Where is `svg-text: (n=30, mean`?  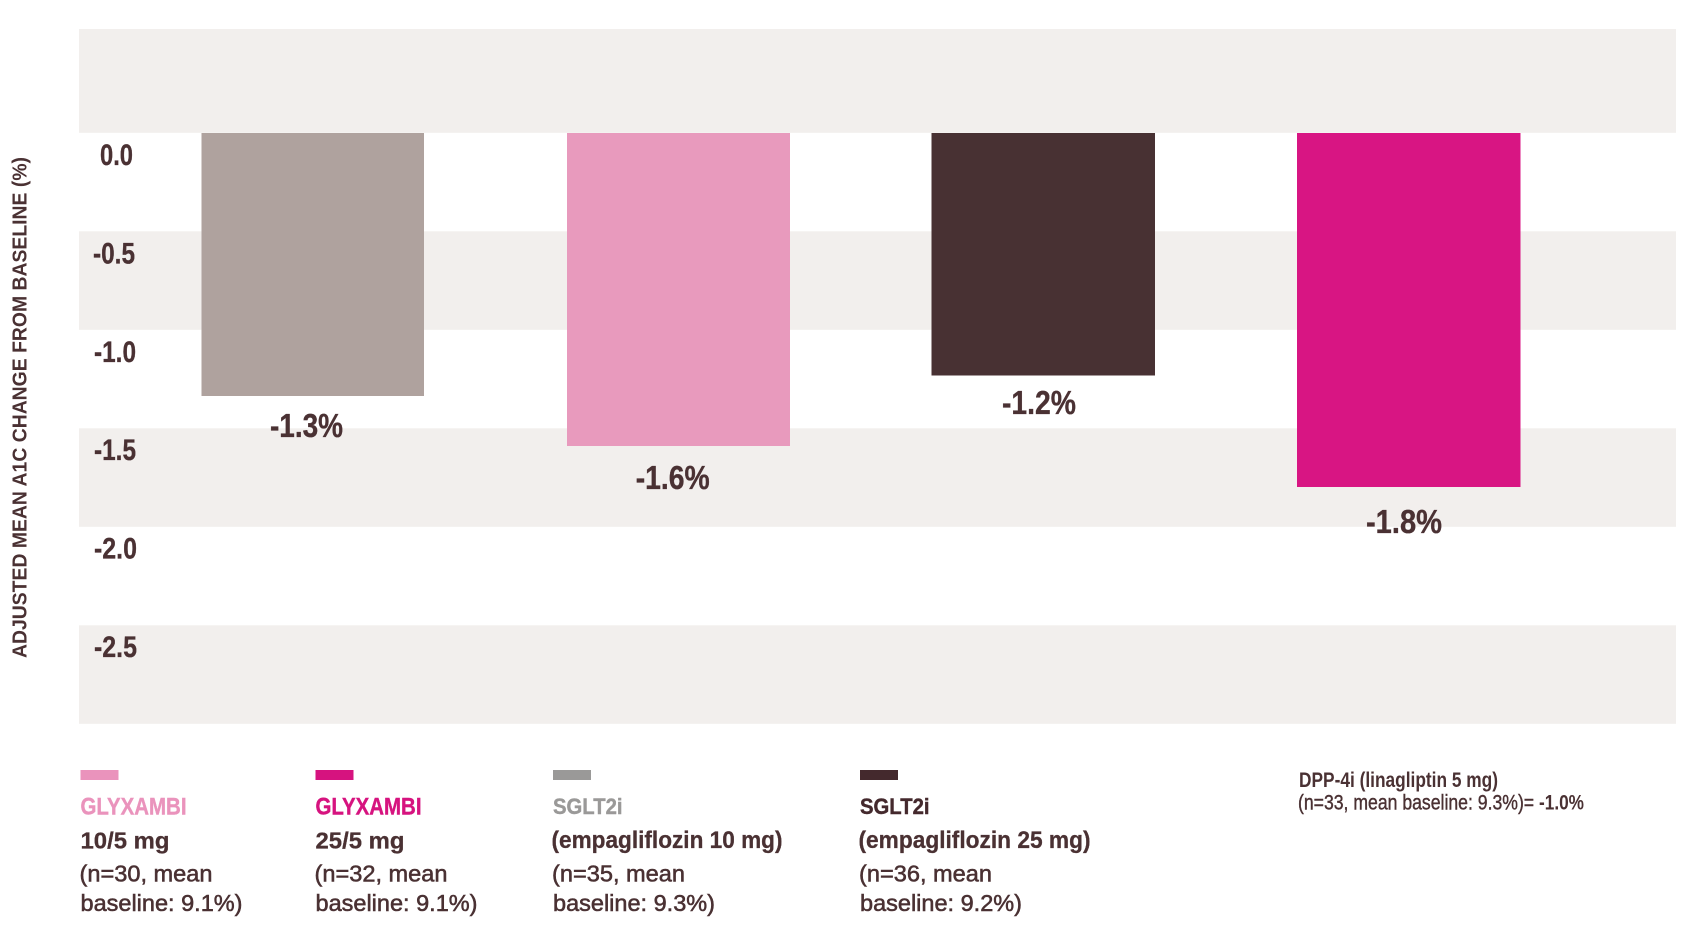
svg-text: (n=30, mean is located at coordinates (146, 874).